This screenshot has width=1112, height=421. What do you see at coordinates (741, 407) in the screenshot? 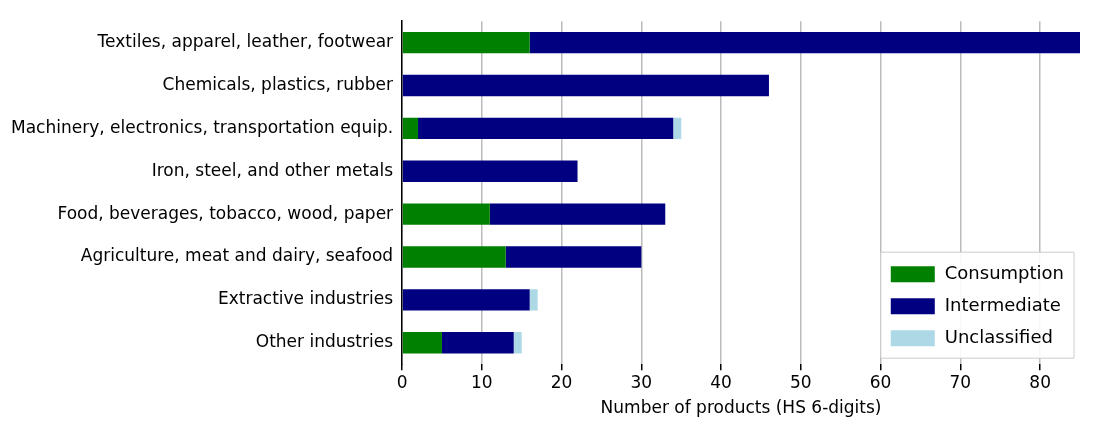
I see `x-axis-title: Number of products (HS 6-digits)` at bounding box center [741, 407].